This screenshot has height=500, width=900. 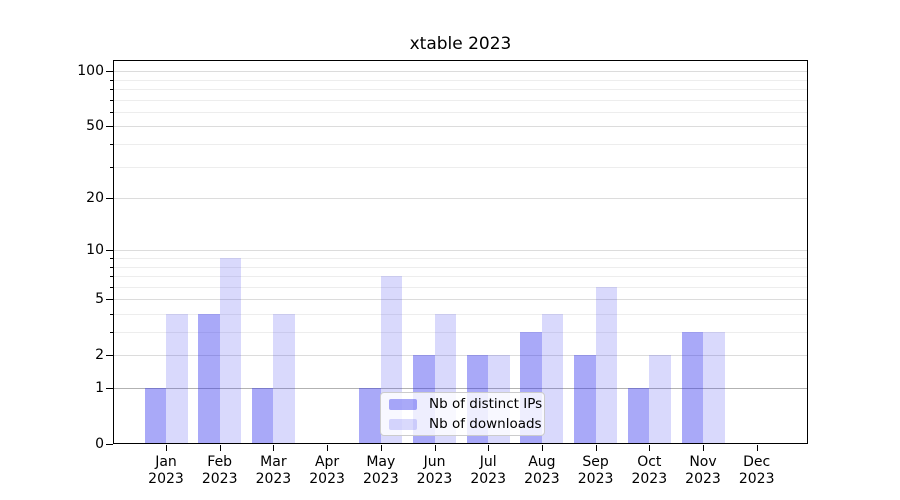 What do you see at coordinates (435, 448) in the screenshot?
I see `x-tick-jun` at bounding box center [435, 448].